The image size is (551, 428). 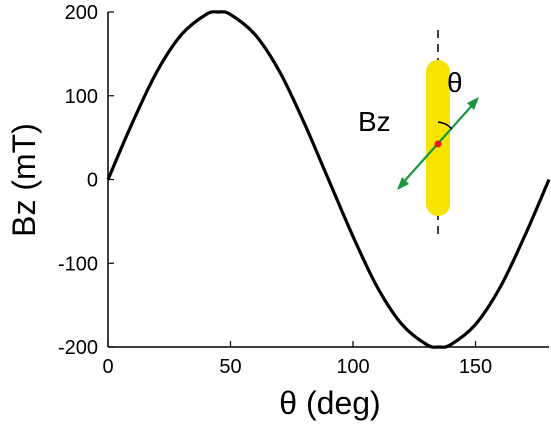 What do you see at coordinates (438, 138) in the screenshot?
I see `magnet-bar` at bounding box center [438, 138].